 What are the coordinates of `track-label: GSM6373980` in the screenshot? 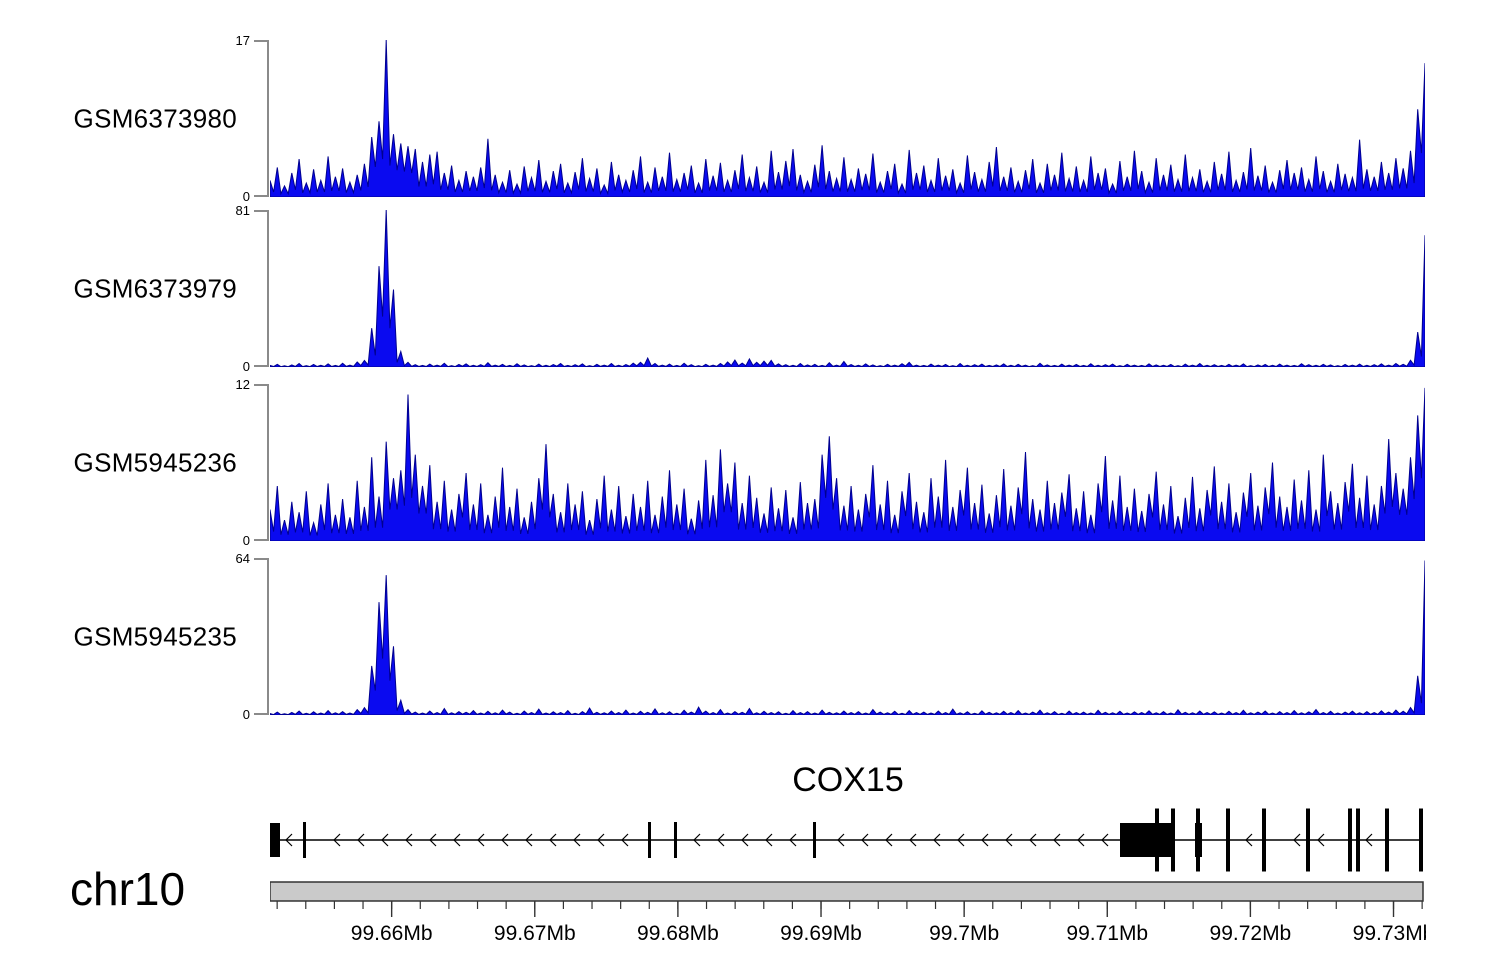 It's located at (155, 118).